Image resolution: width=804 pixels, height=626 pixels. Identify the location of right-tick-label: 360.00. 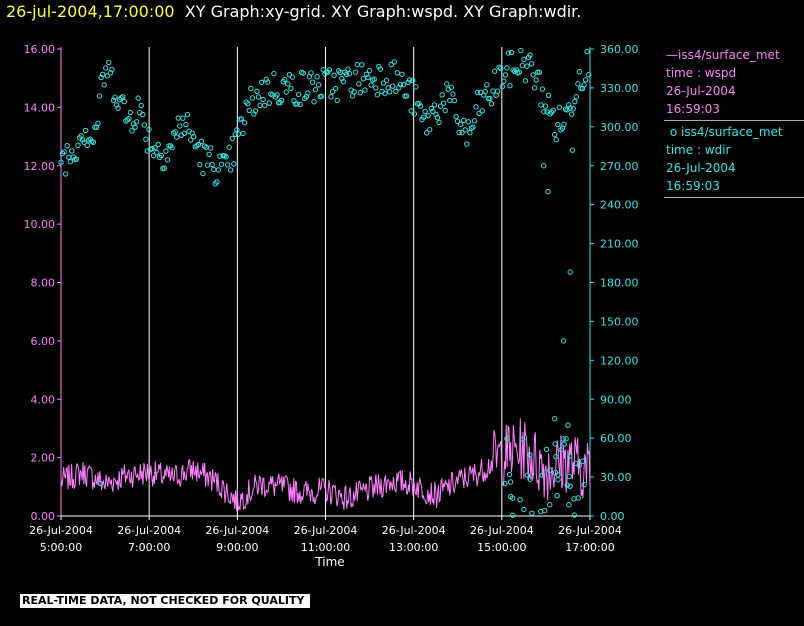
(619, 49).